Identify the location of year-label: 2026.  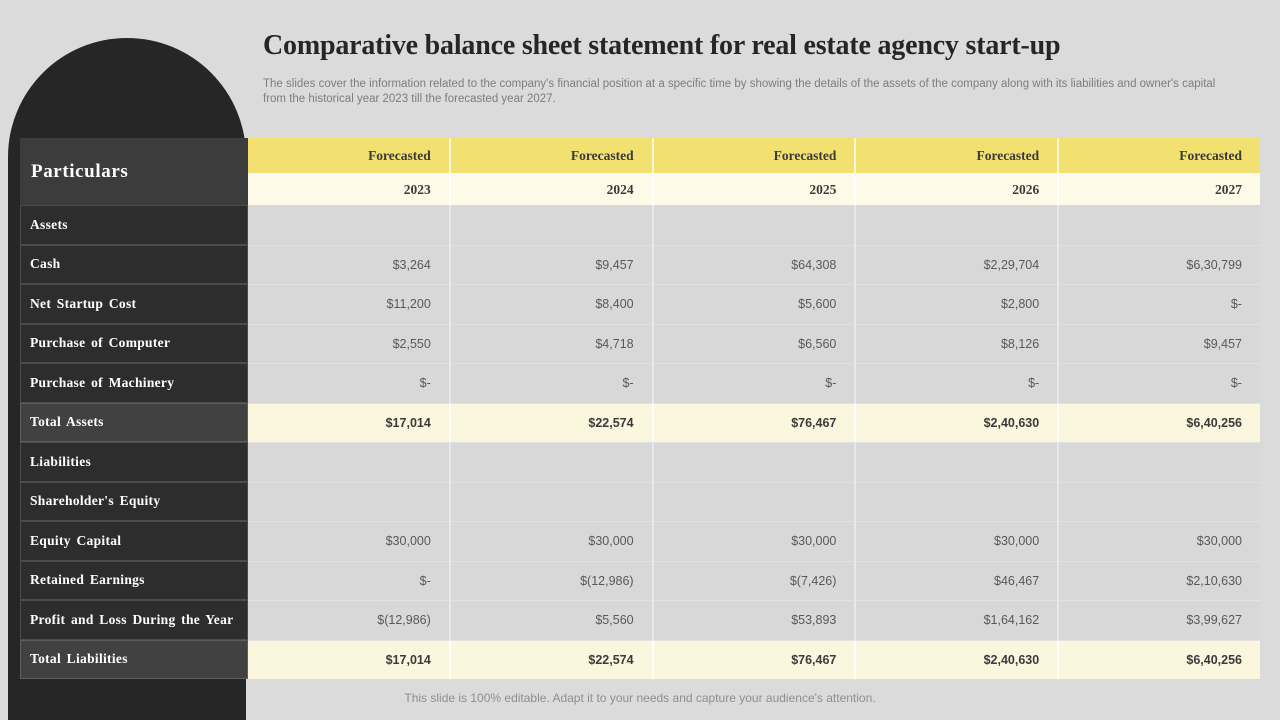
(956, 190).